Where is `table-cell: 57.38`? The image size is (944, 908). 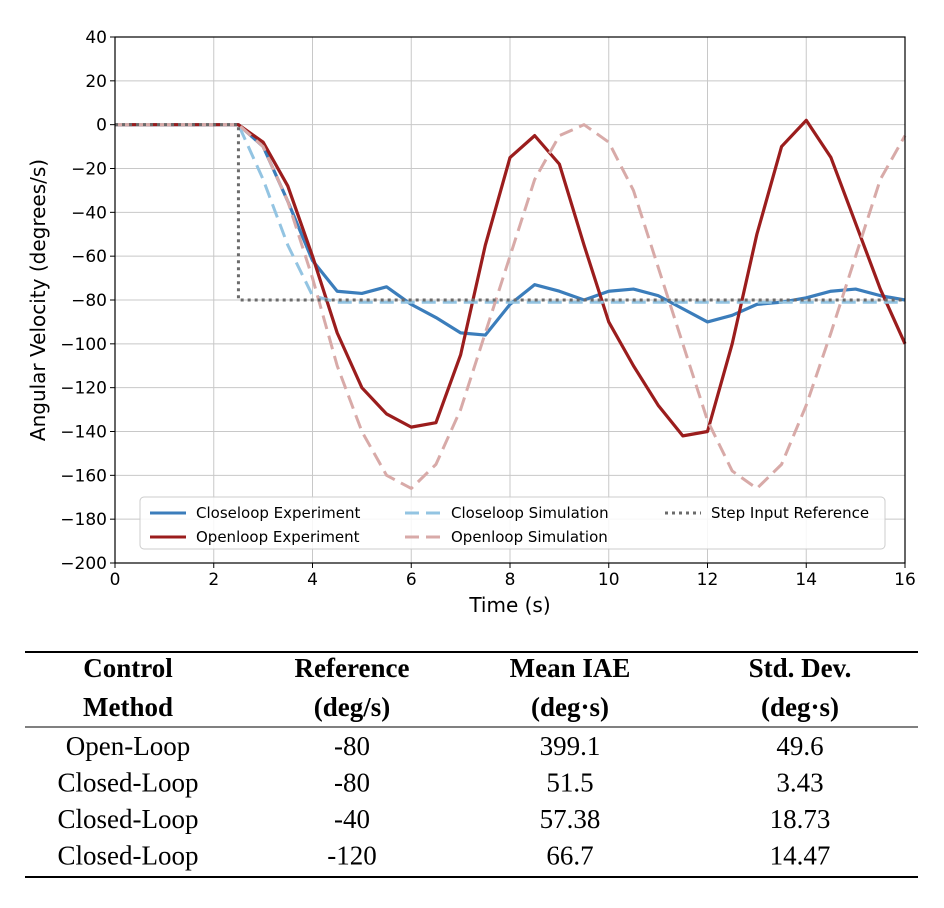
table-cell: 57.38 is located at coordinates (570, 819).